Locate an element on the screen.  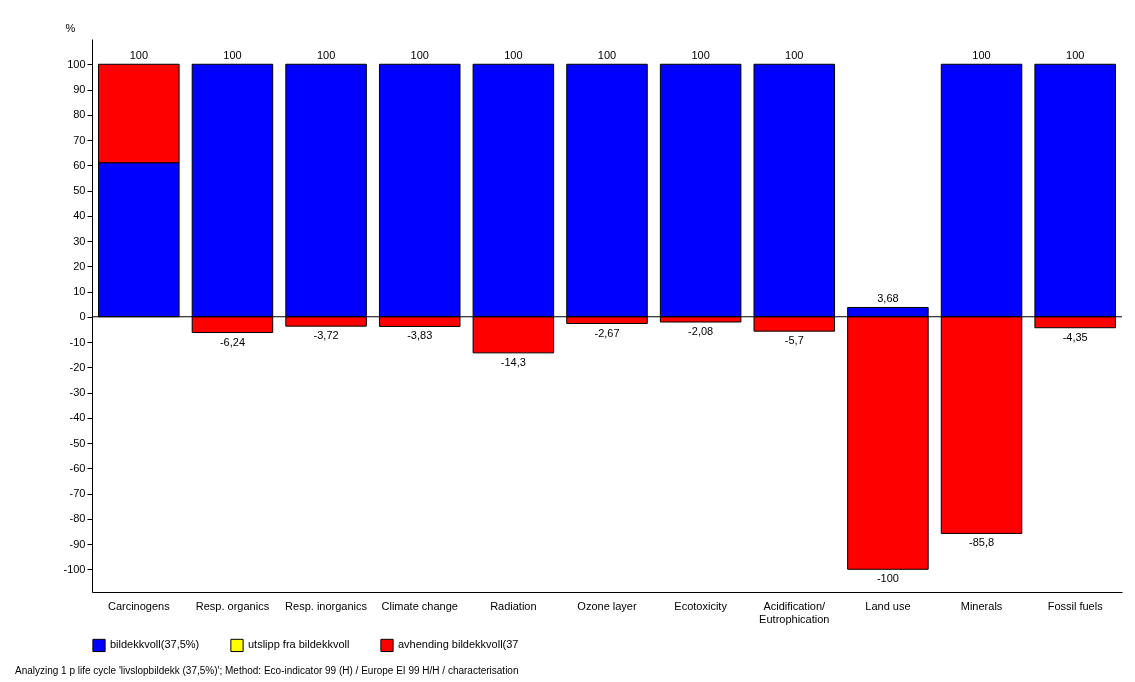
y-axis-title: % is located at coordinates (70, 27).